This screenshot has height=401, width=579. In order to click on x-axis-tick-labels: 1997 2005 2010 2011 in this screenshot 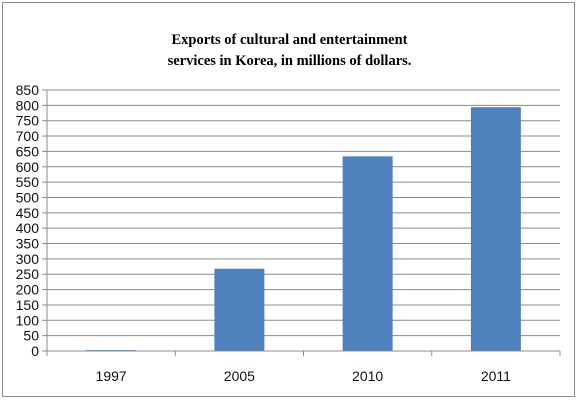, I will do `click(304, 376)`.